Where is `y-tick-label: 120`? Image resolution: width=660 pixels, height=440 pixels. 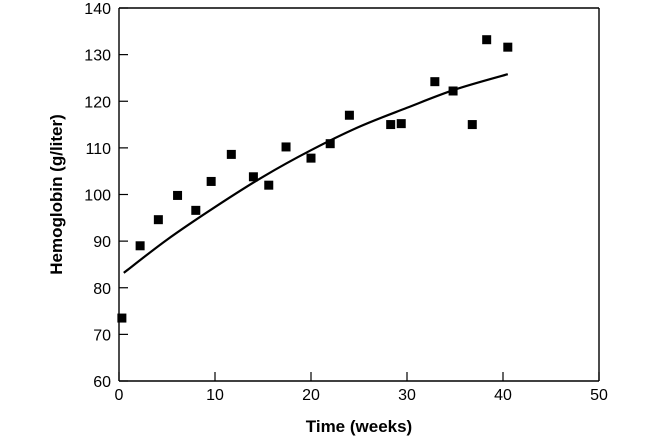 y-tick-label: 120 is located at coordinates (97, 102).